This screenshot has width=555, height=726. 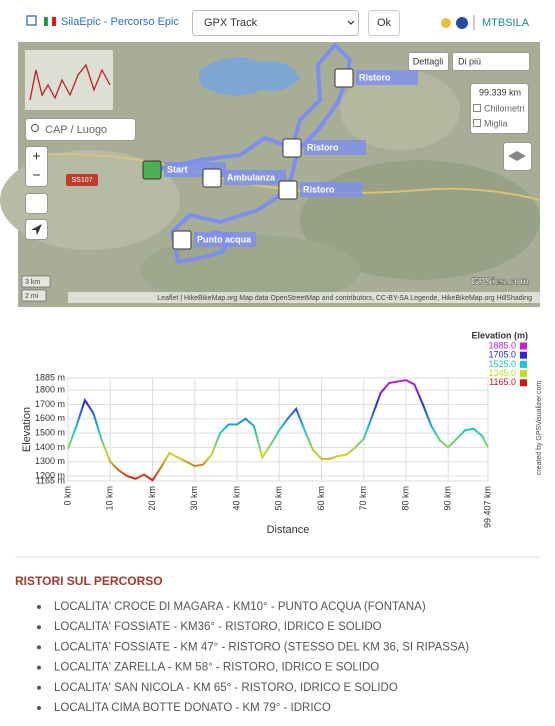 I want to click on plot-area, so click(x=278, y=429).